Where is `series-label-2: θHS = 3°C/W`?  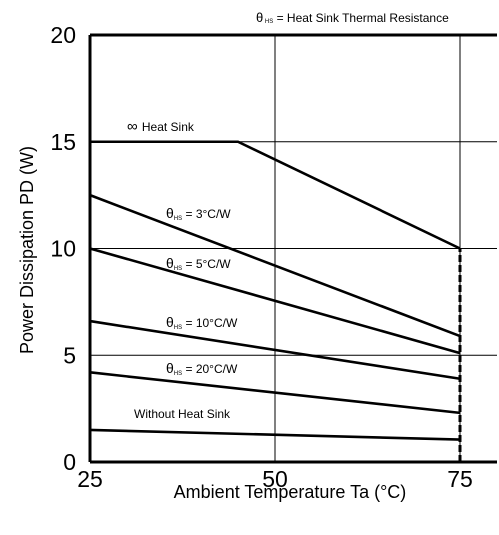
series-label-2: θHS = 3°C/W is located at coordinates (198, 213).